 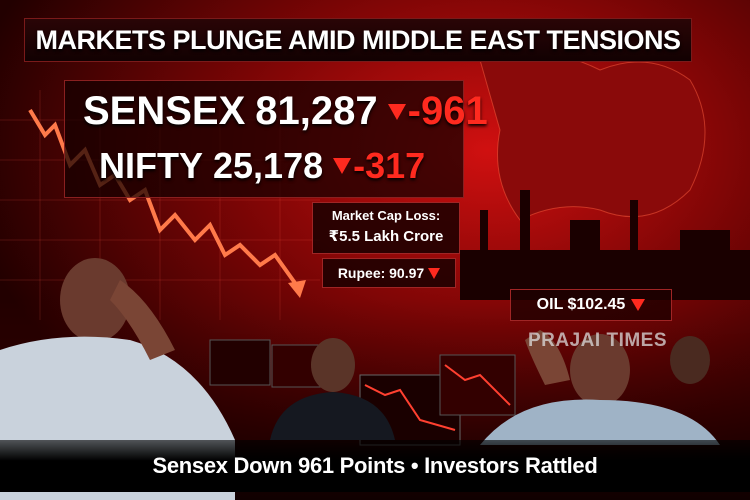 I want to click on rupee-box: Rupee: 90.97, so click(x=389, y=273).